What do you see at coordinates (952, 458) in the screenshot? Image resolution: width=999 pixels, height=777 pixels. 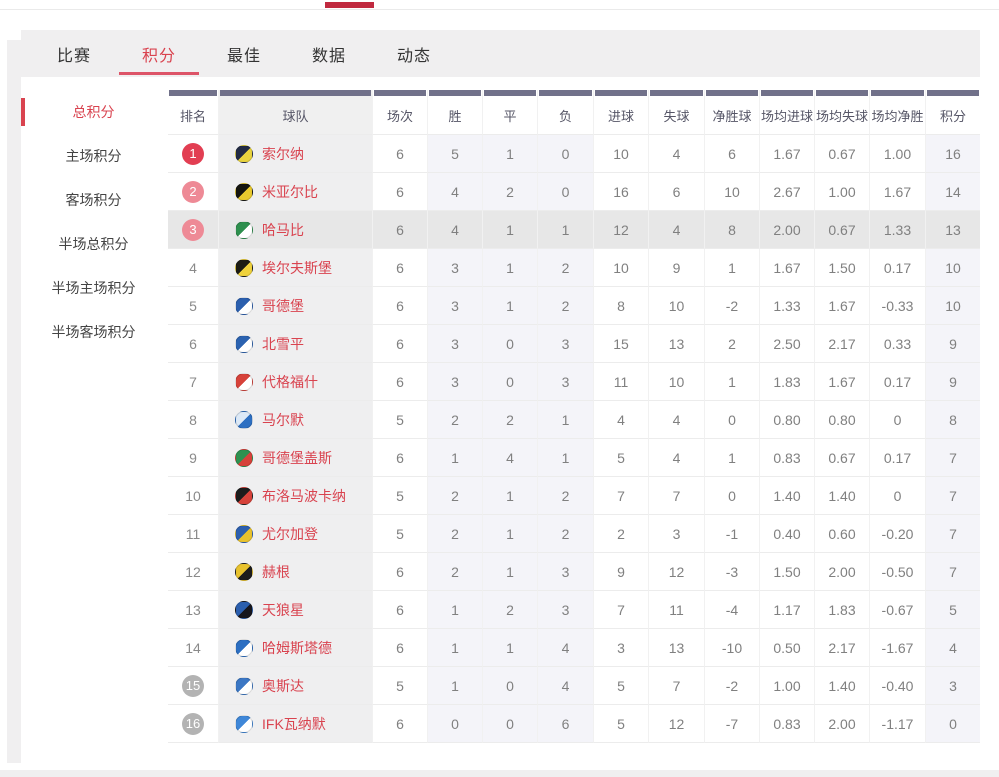 I see `pts-cell: 7` at bounding box center [952, 458].